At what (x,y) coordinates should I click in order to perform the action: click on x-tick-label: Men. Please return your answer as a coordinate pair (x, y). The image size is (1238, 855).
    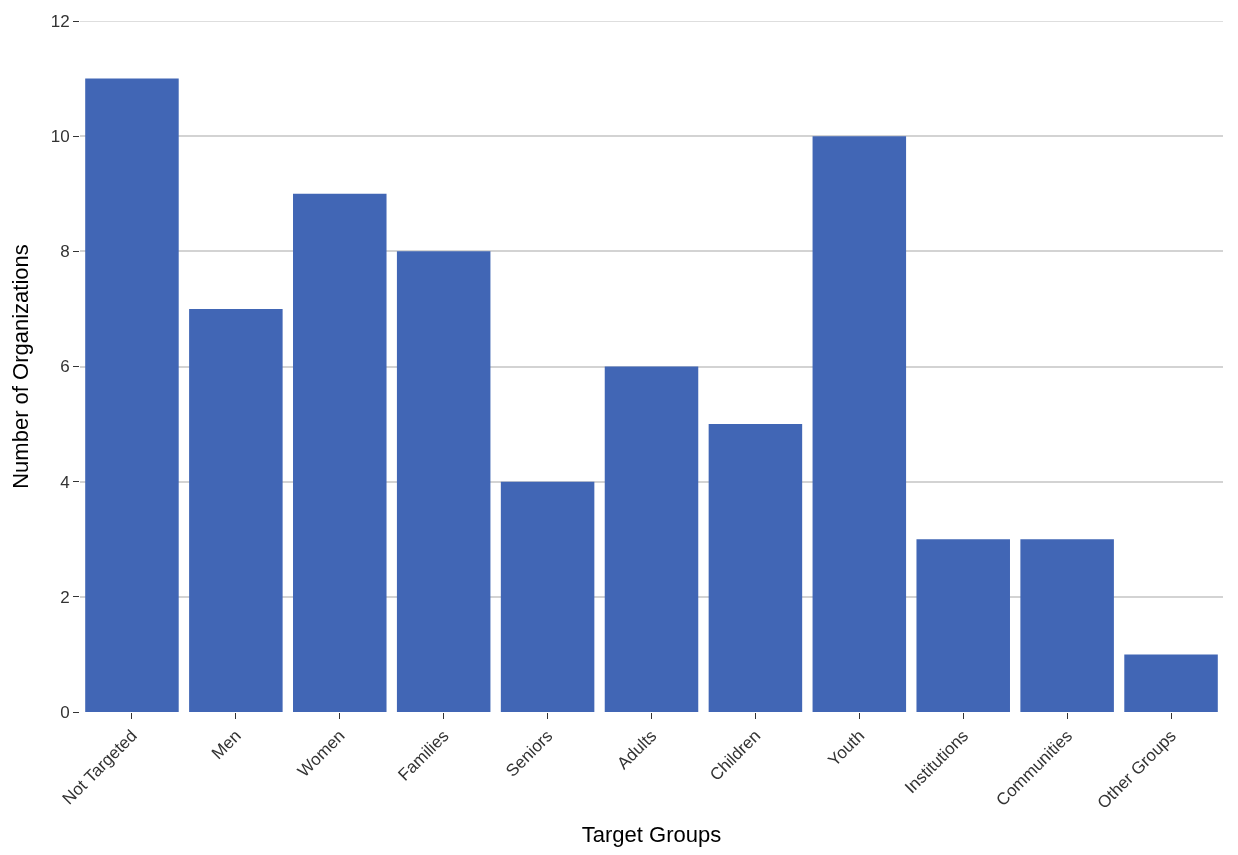
    Looking at the image, I should click on (226, 745).